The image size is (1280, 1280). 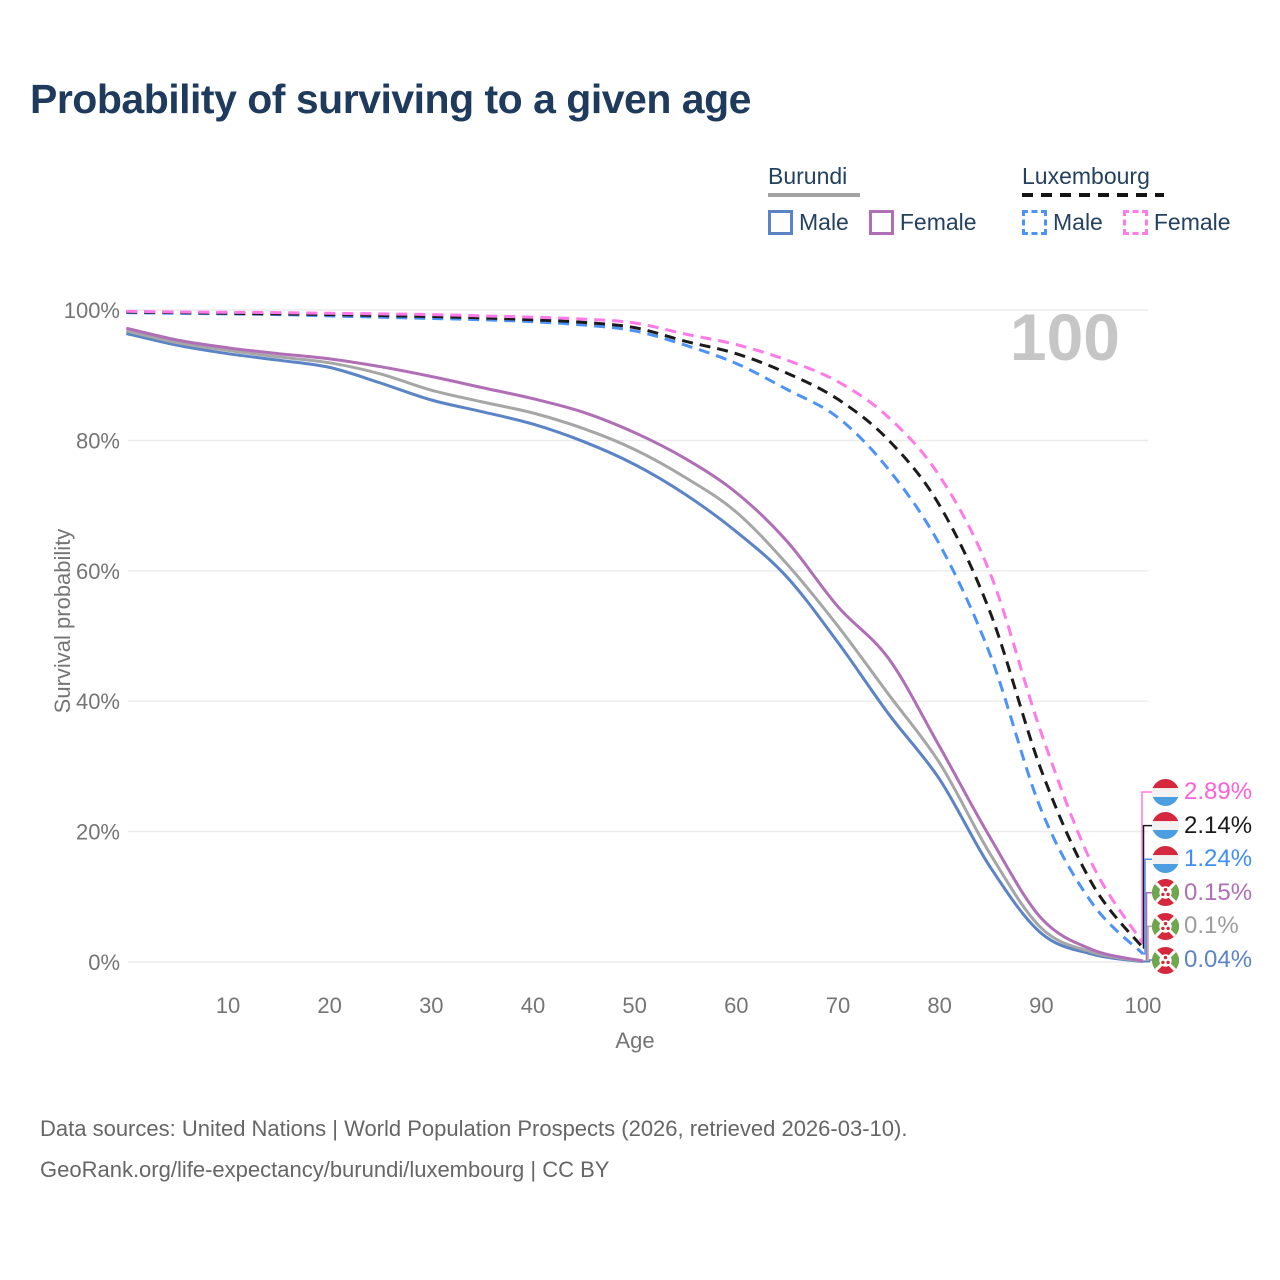 I want to click on x-tick-label: 50, so click(x=634, y=1005).